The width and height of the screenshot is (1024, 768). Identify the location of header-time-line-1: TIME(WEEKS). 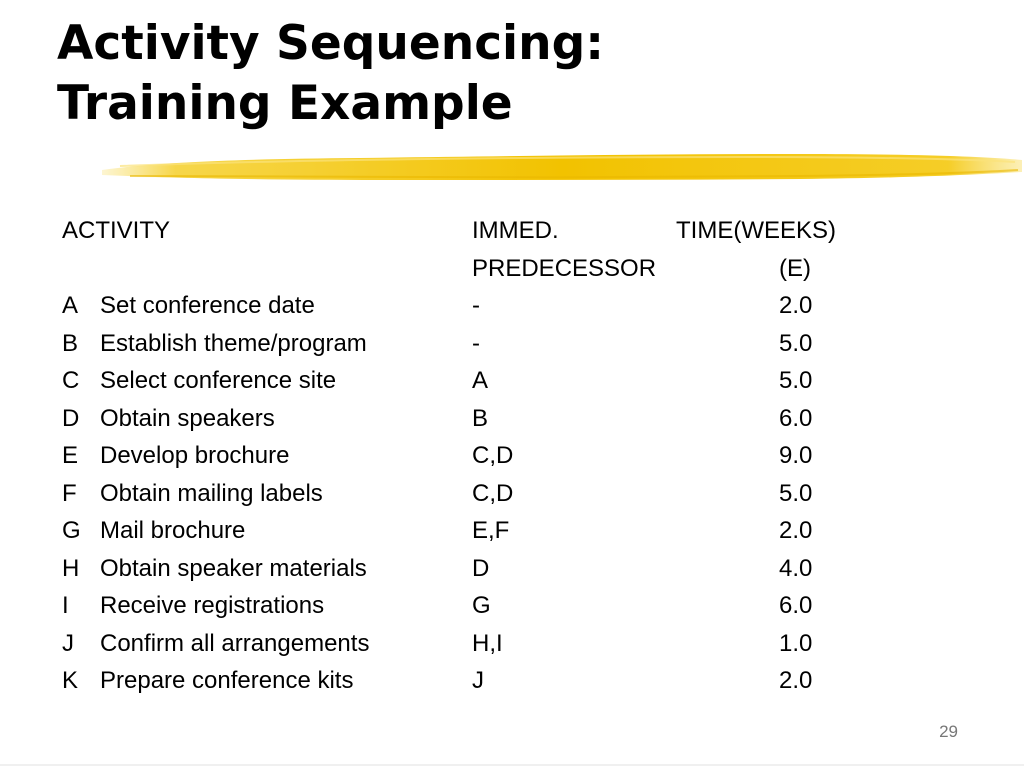
(756, 230).